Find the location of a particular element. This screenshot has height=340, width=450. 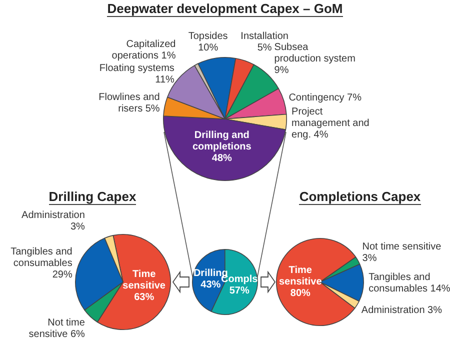

slice-label: Flowlines and risers 5% is located at coordinates (129, 103).